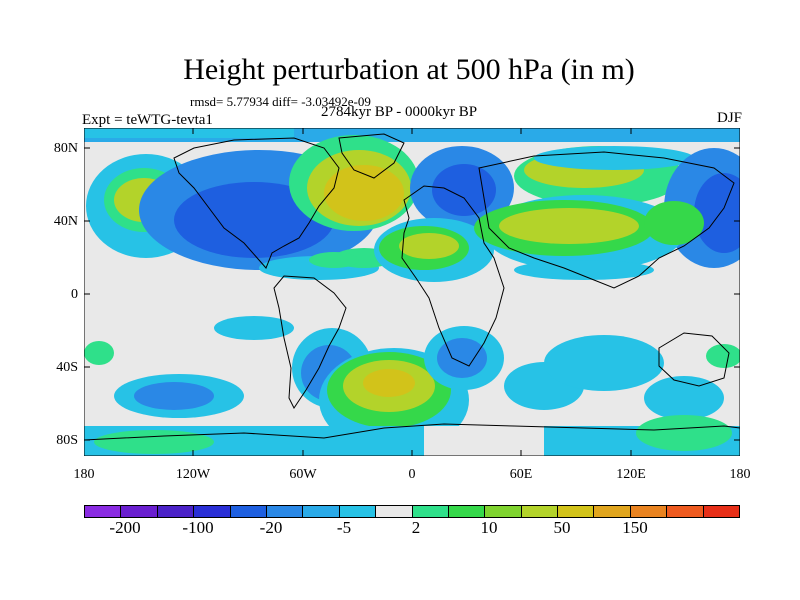 This screenshot has height=600, width=800. Describe the element at coordinates (740, 474) in the screenshot. I see `lon-label-180e: 180` at that location.